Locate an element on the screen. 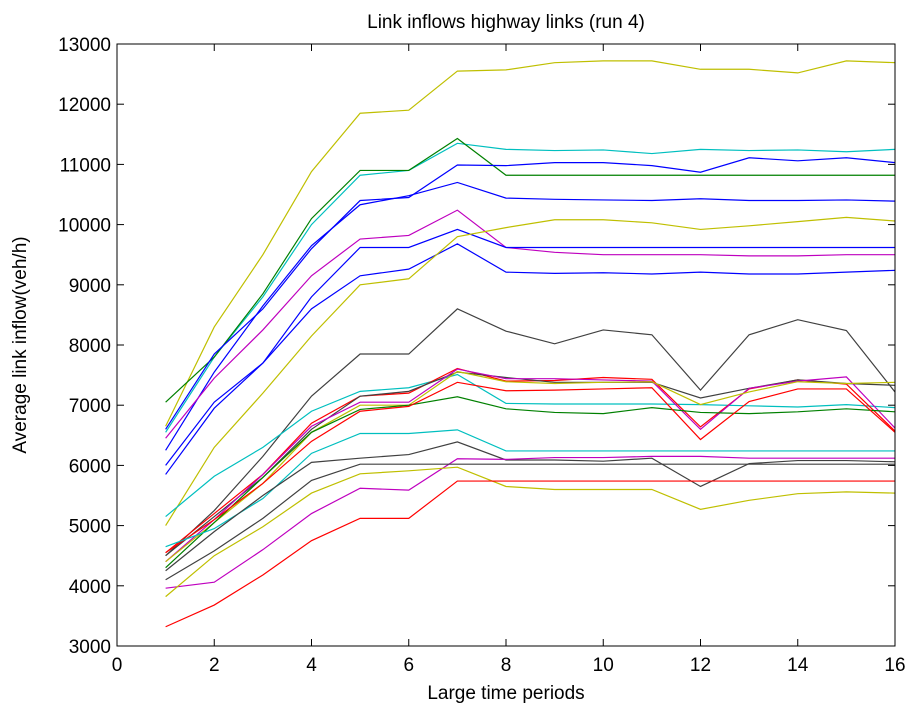 The width and height of the screenshot is (916, 712). y-axis-title: Average link inflow(veh/h) is located at coordinates (20, 344).